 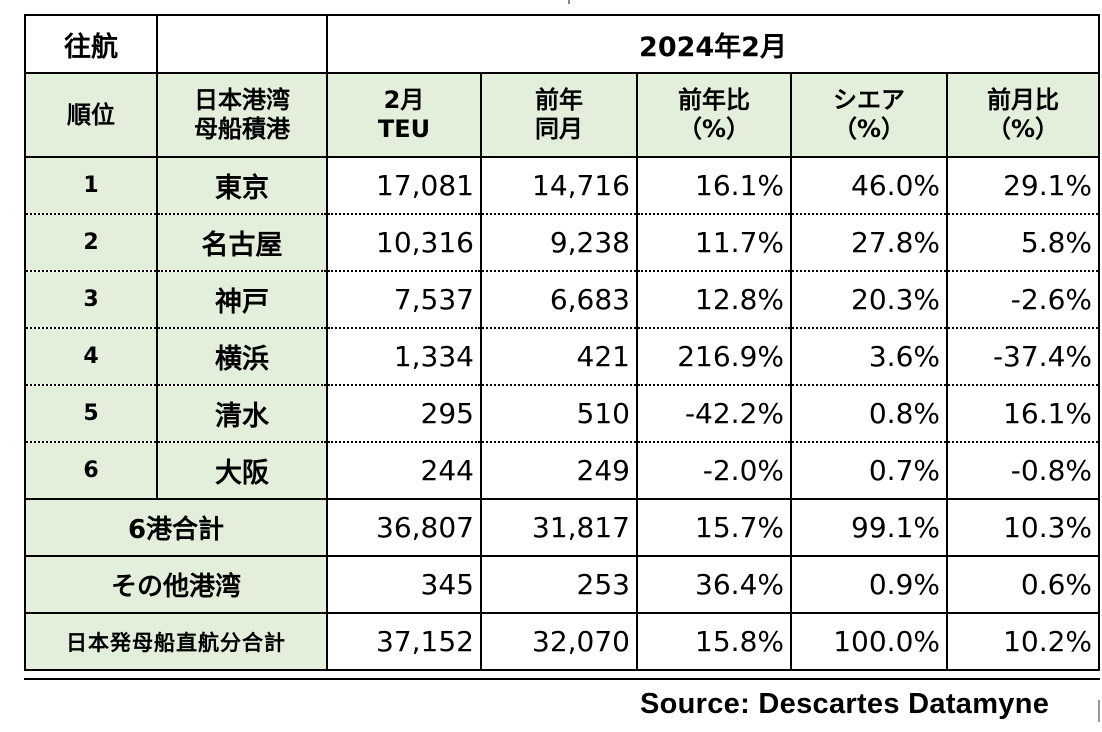 What do you see at coordinates (714, 527) in the screenshot?
I see `yoy-cell: 15.7%` at bounding box center [714, 527].